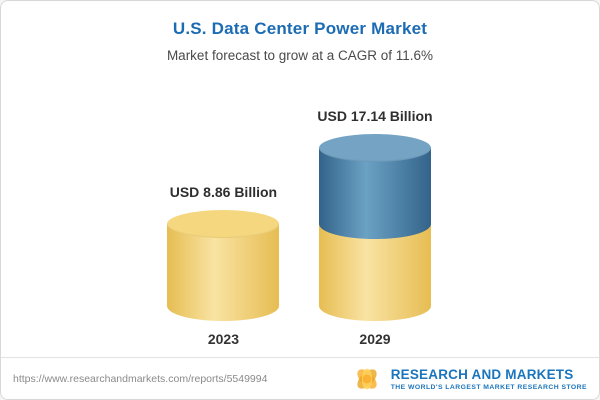 Image resolution: width=600 pixels, height=400 pixels. What do you see at coordinates (300, 28) in the screenshot?
I see `chart-title: U.S. Data Center Power Market` at bounding box center [300, 28].